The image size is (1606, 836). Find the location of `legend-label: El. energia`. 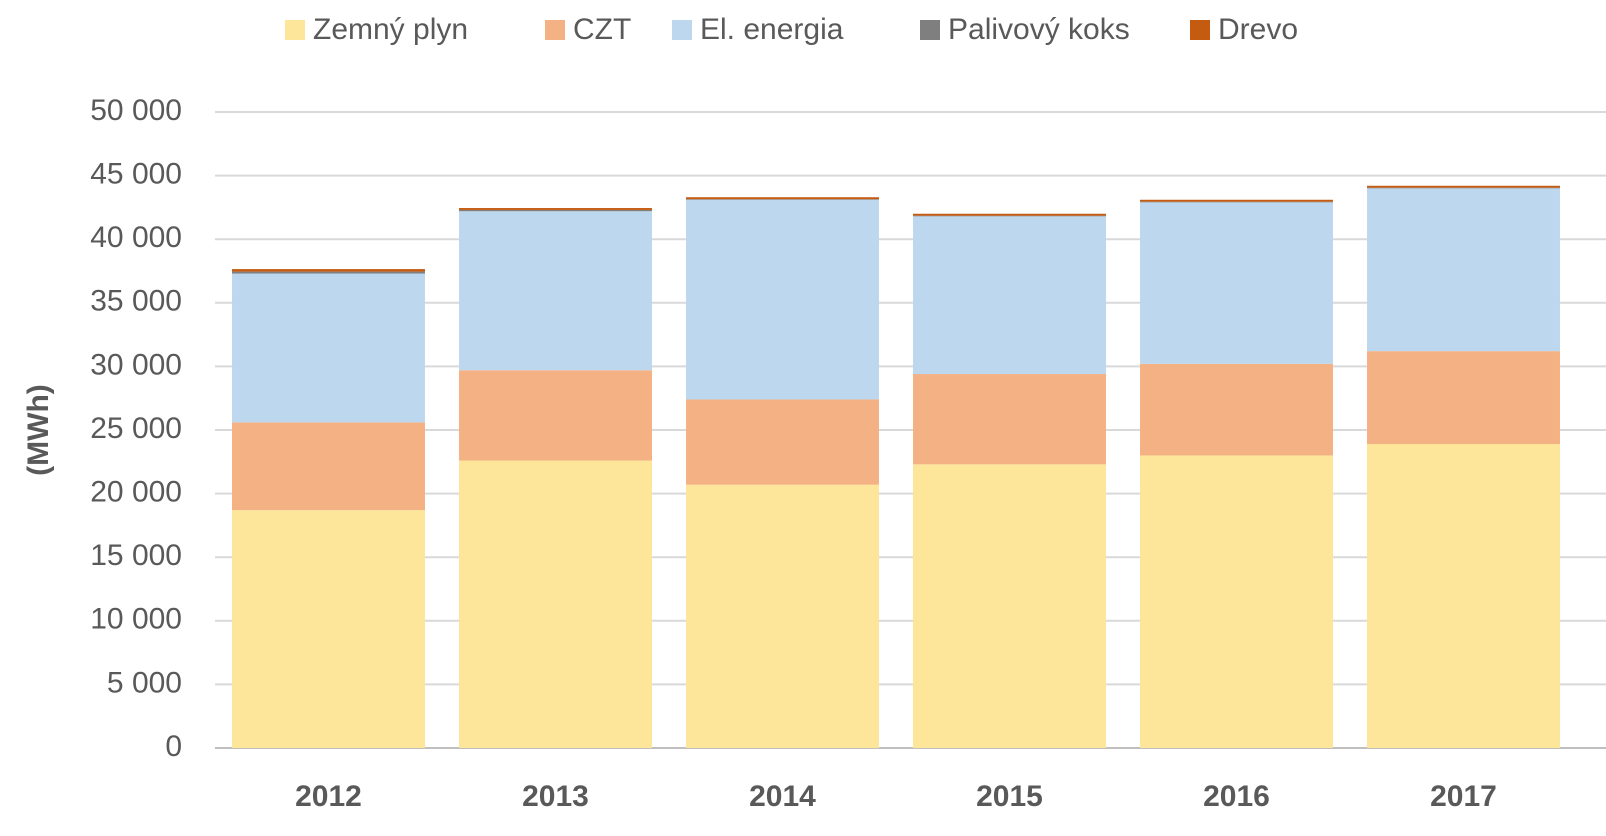

legend-label: El. energia is located at coordinates (772, 29).